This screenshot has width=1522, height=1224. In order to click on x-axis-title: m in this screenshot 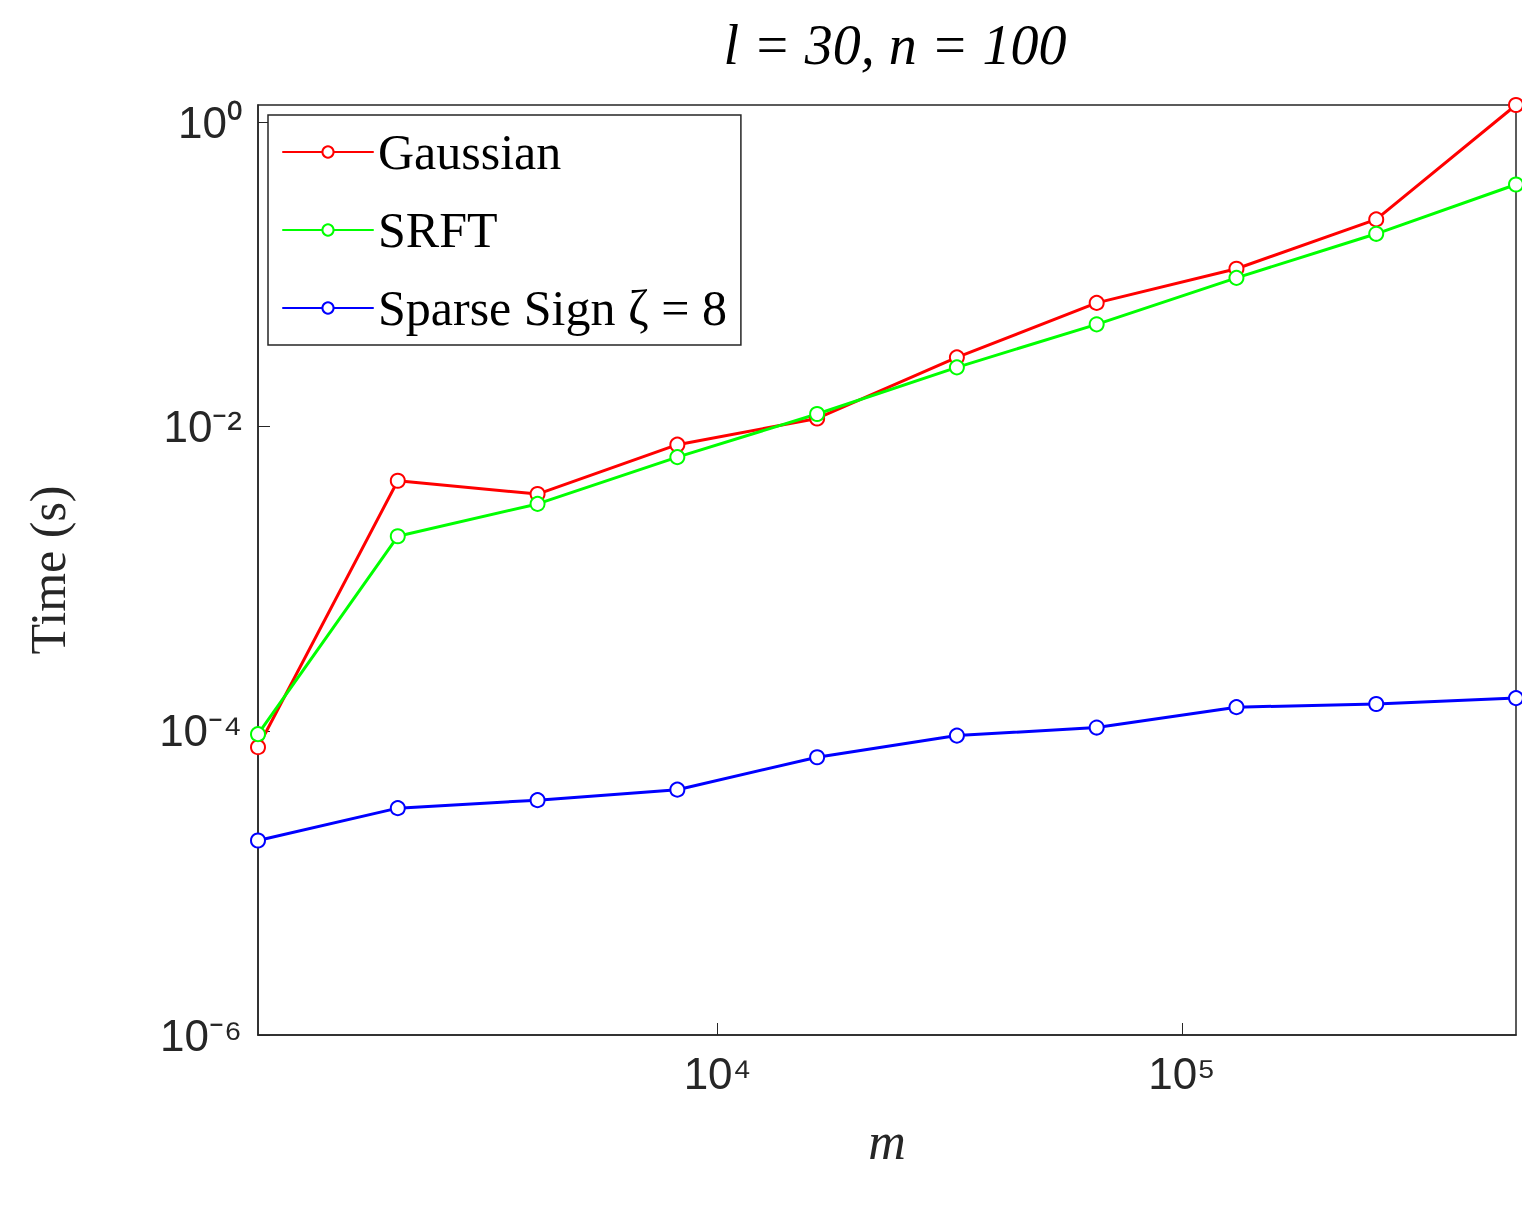, I will do `click(887, 1141)`.